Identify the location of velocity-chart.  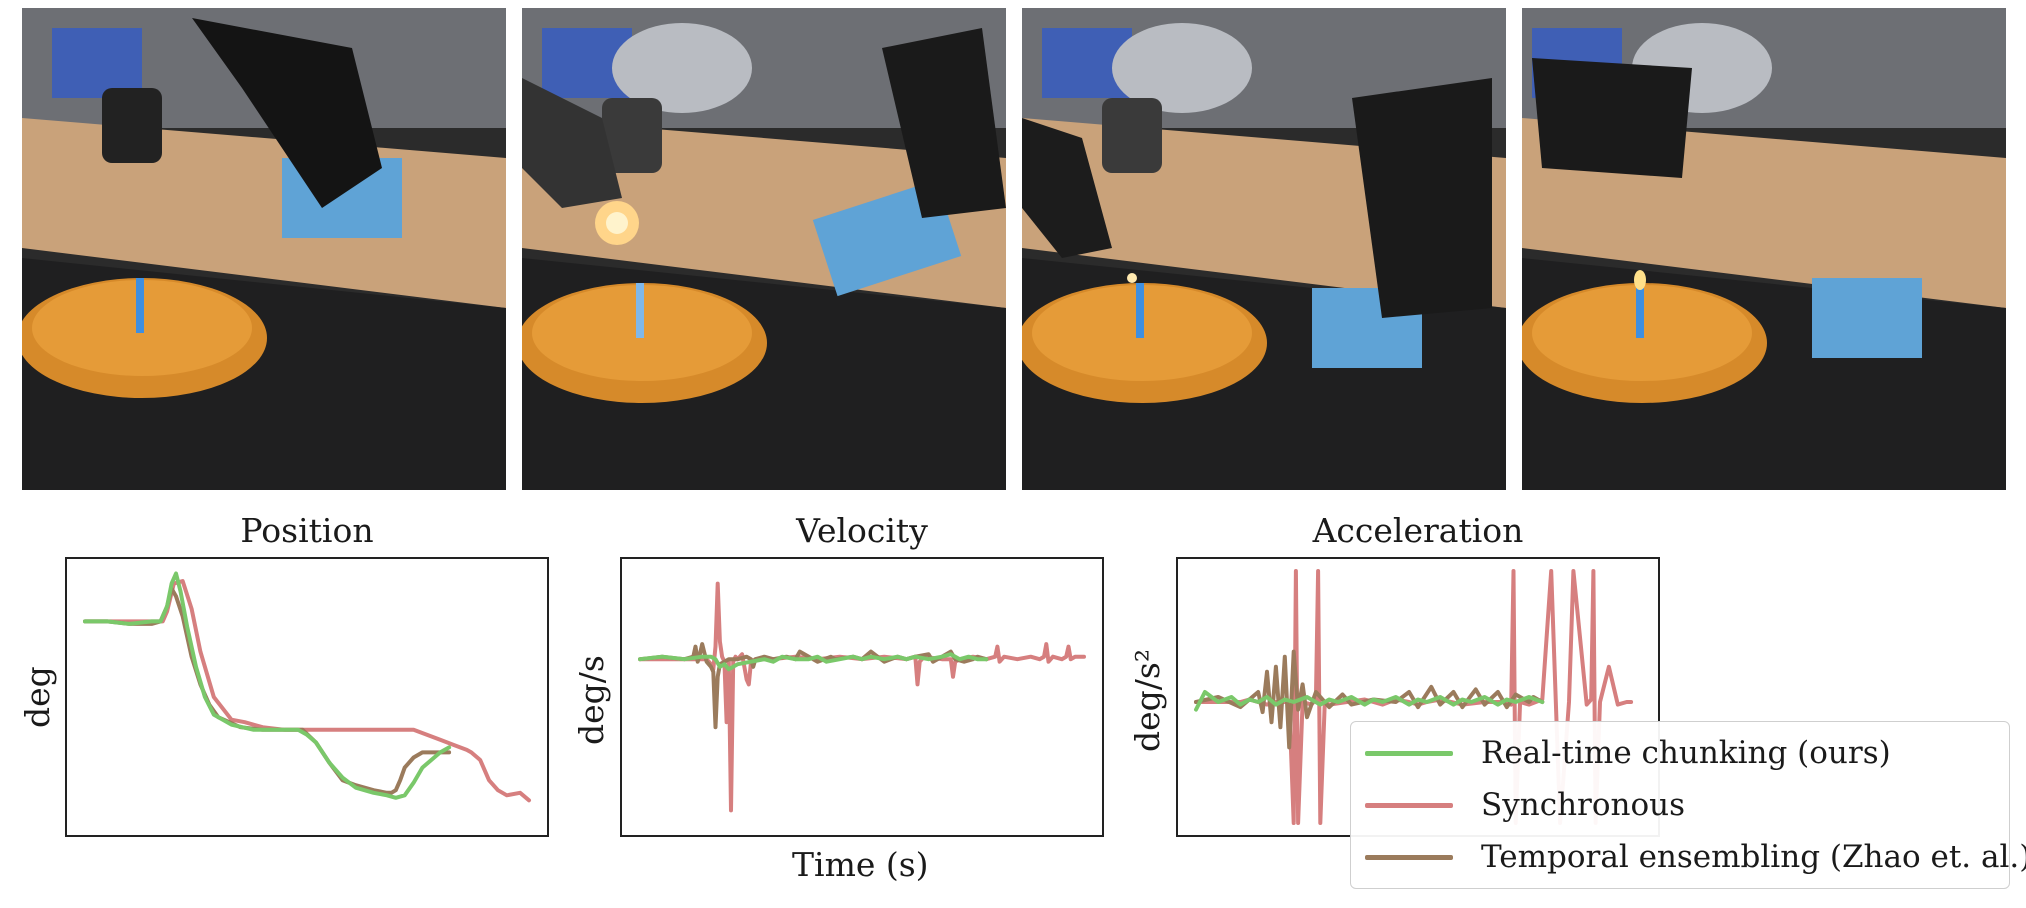
(862, 697).